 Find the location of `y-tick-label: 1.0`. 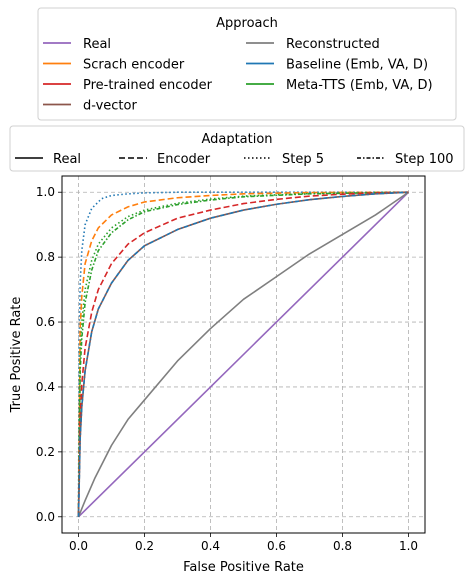

y-tick-label: 1.0 is located at coordinates (45, 192).